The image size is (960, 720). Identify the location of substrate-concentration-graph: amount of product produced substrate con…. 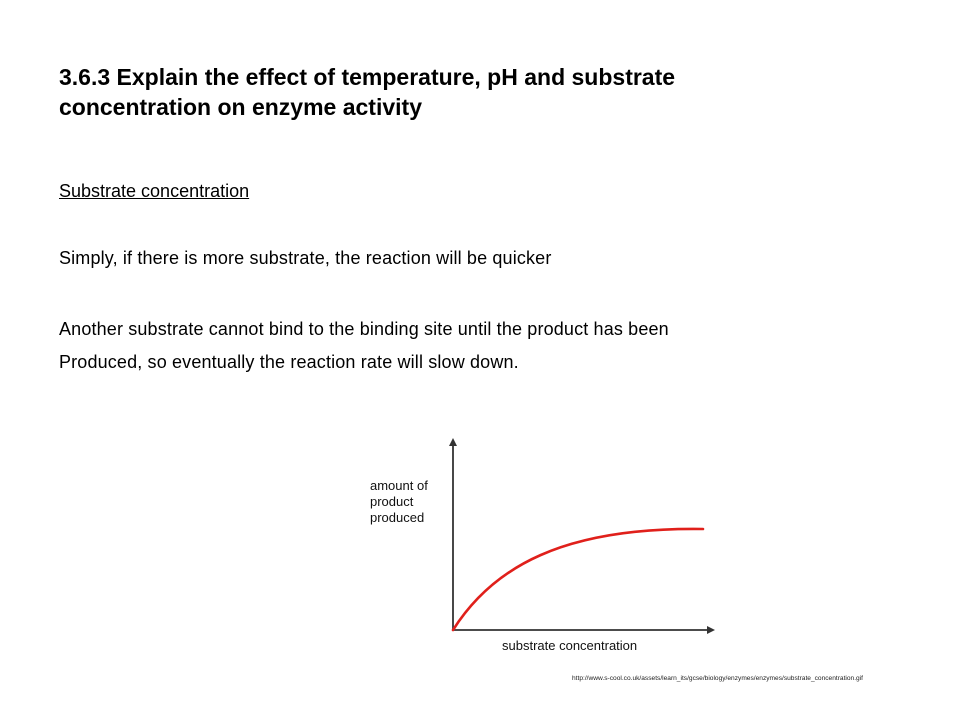
(550, 547).